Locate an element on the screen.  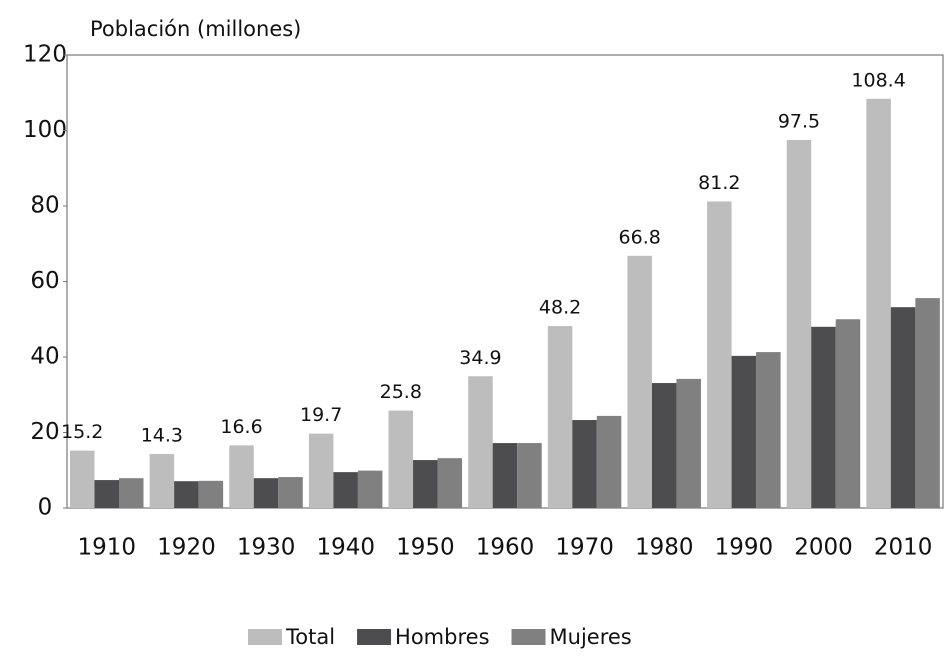
x-tick-label: 1970 is located at coordinates (584, 548).